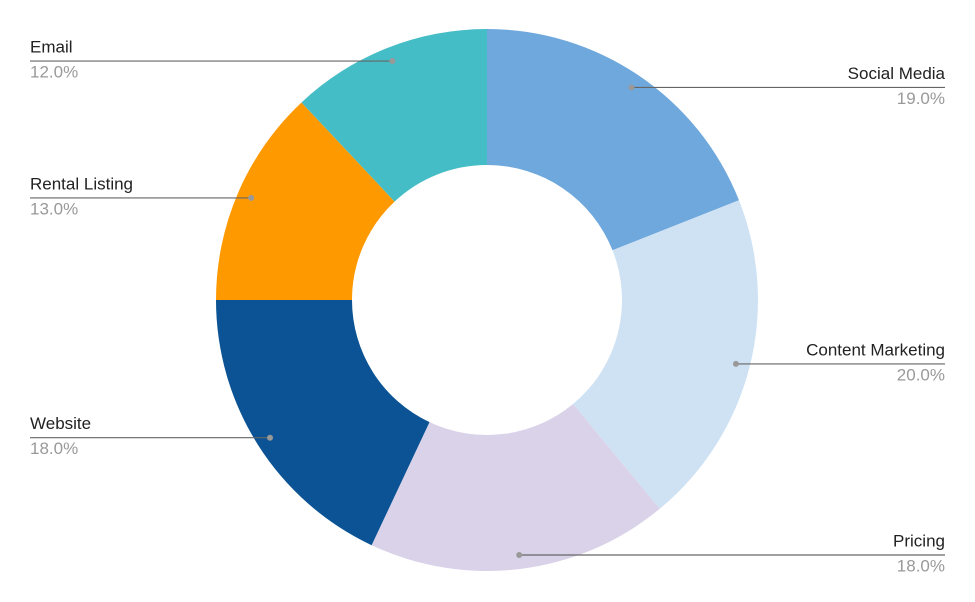 The image size is (975, 602). Describe the element at coordinates (60, 423) in the screenshot. I see `slice-label: Website` at that location.